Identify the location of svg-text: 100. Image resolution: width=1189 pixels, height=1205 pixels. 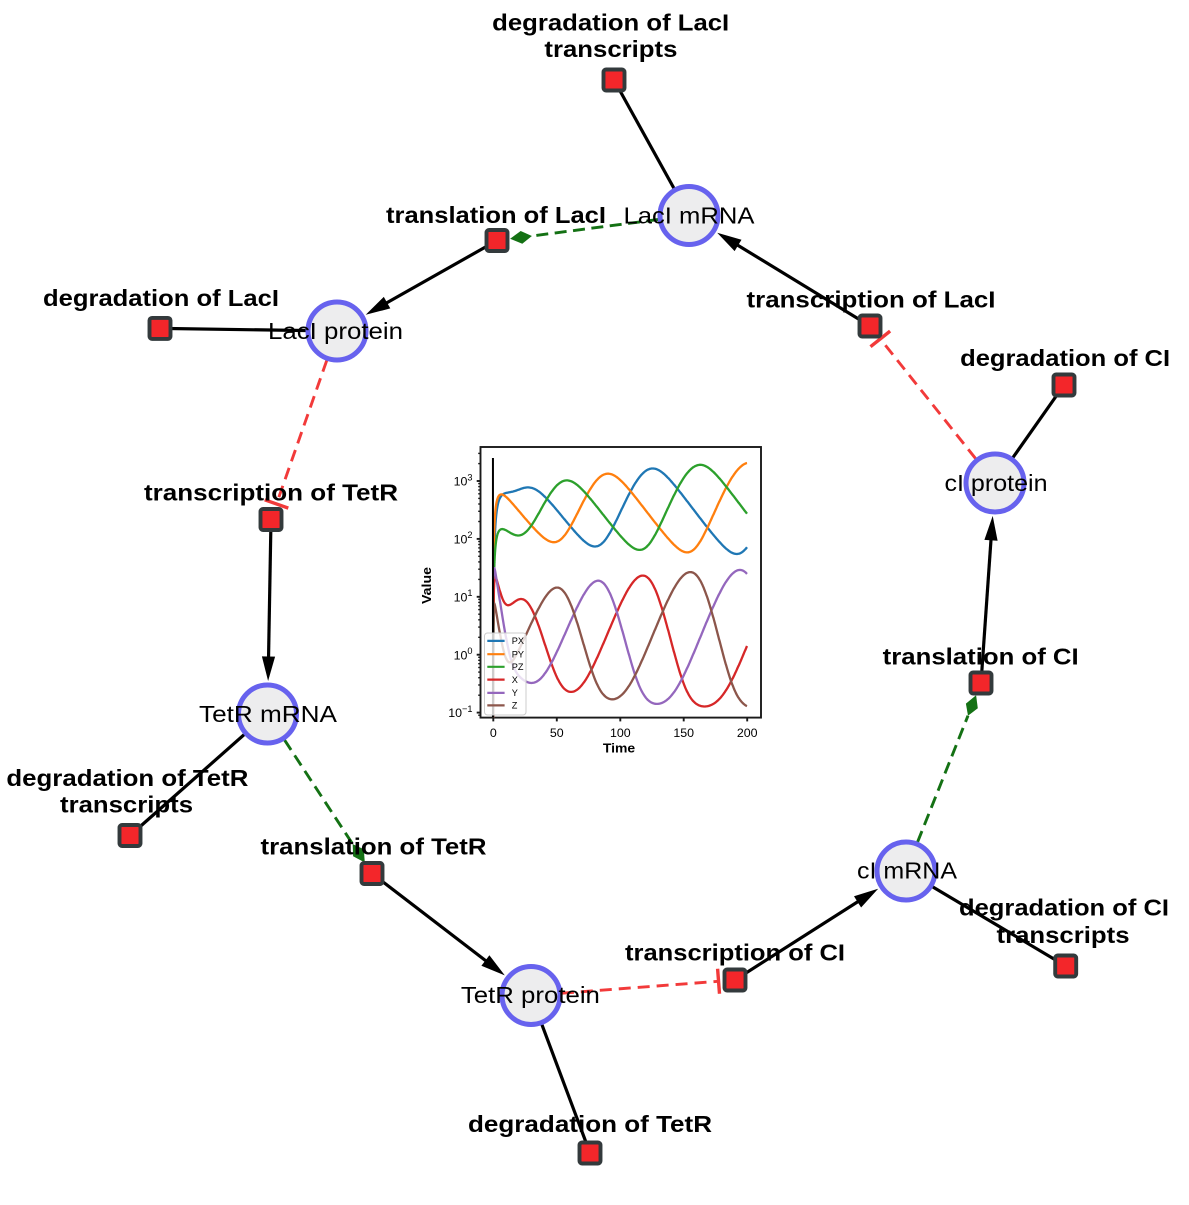
(620, 733).